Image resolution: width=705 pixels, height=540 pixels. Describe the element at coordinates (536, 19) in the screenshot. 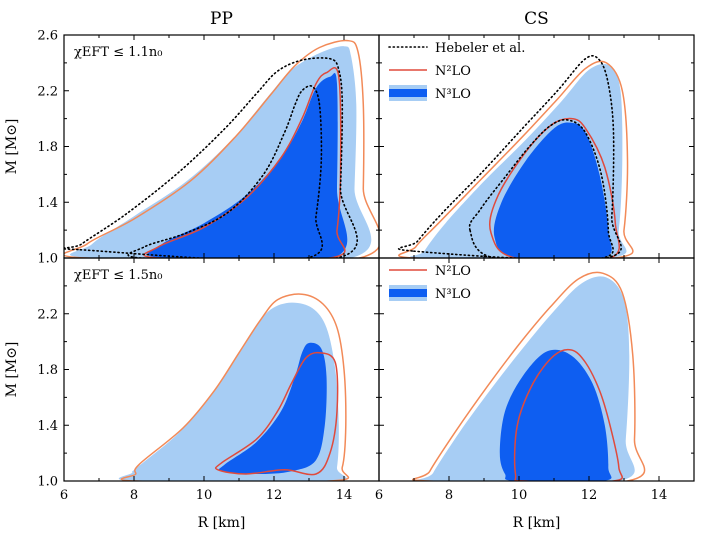

I see `column-title-cs: CS` at that location.